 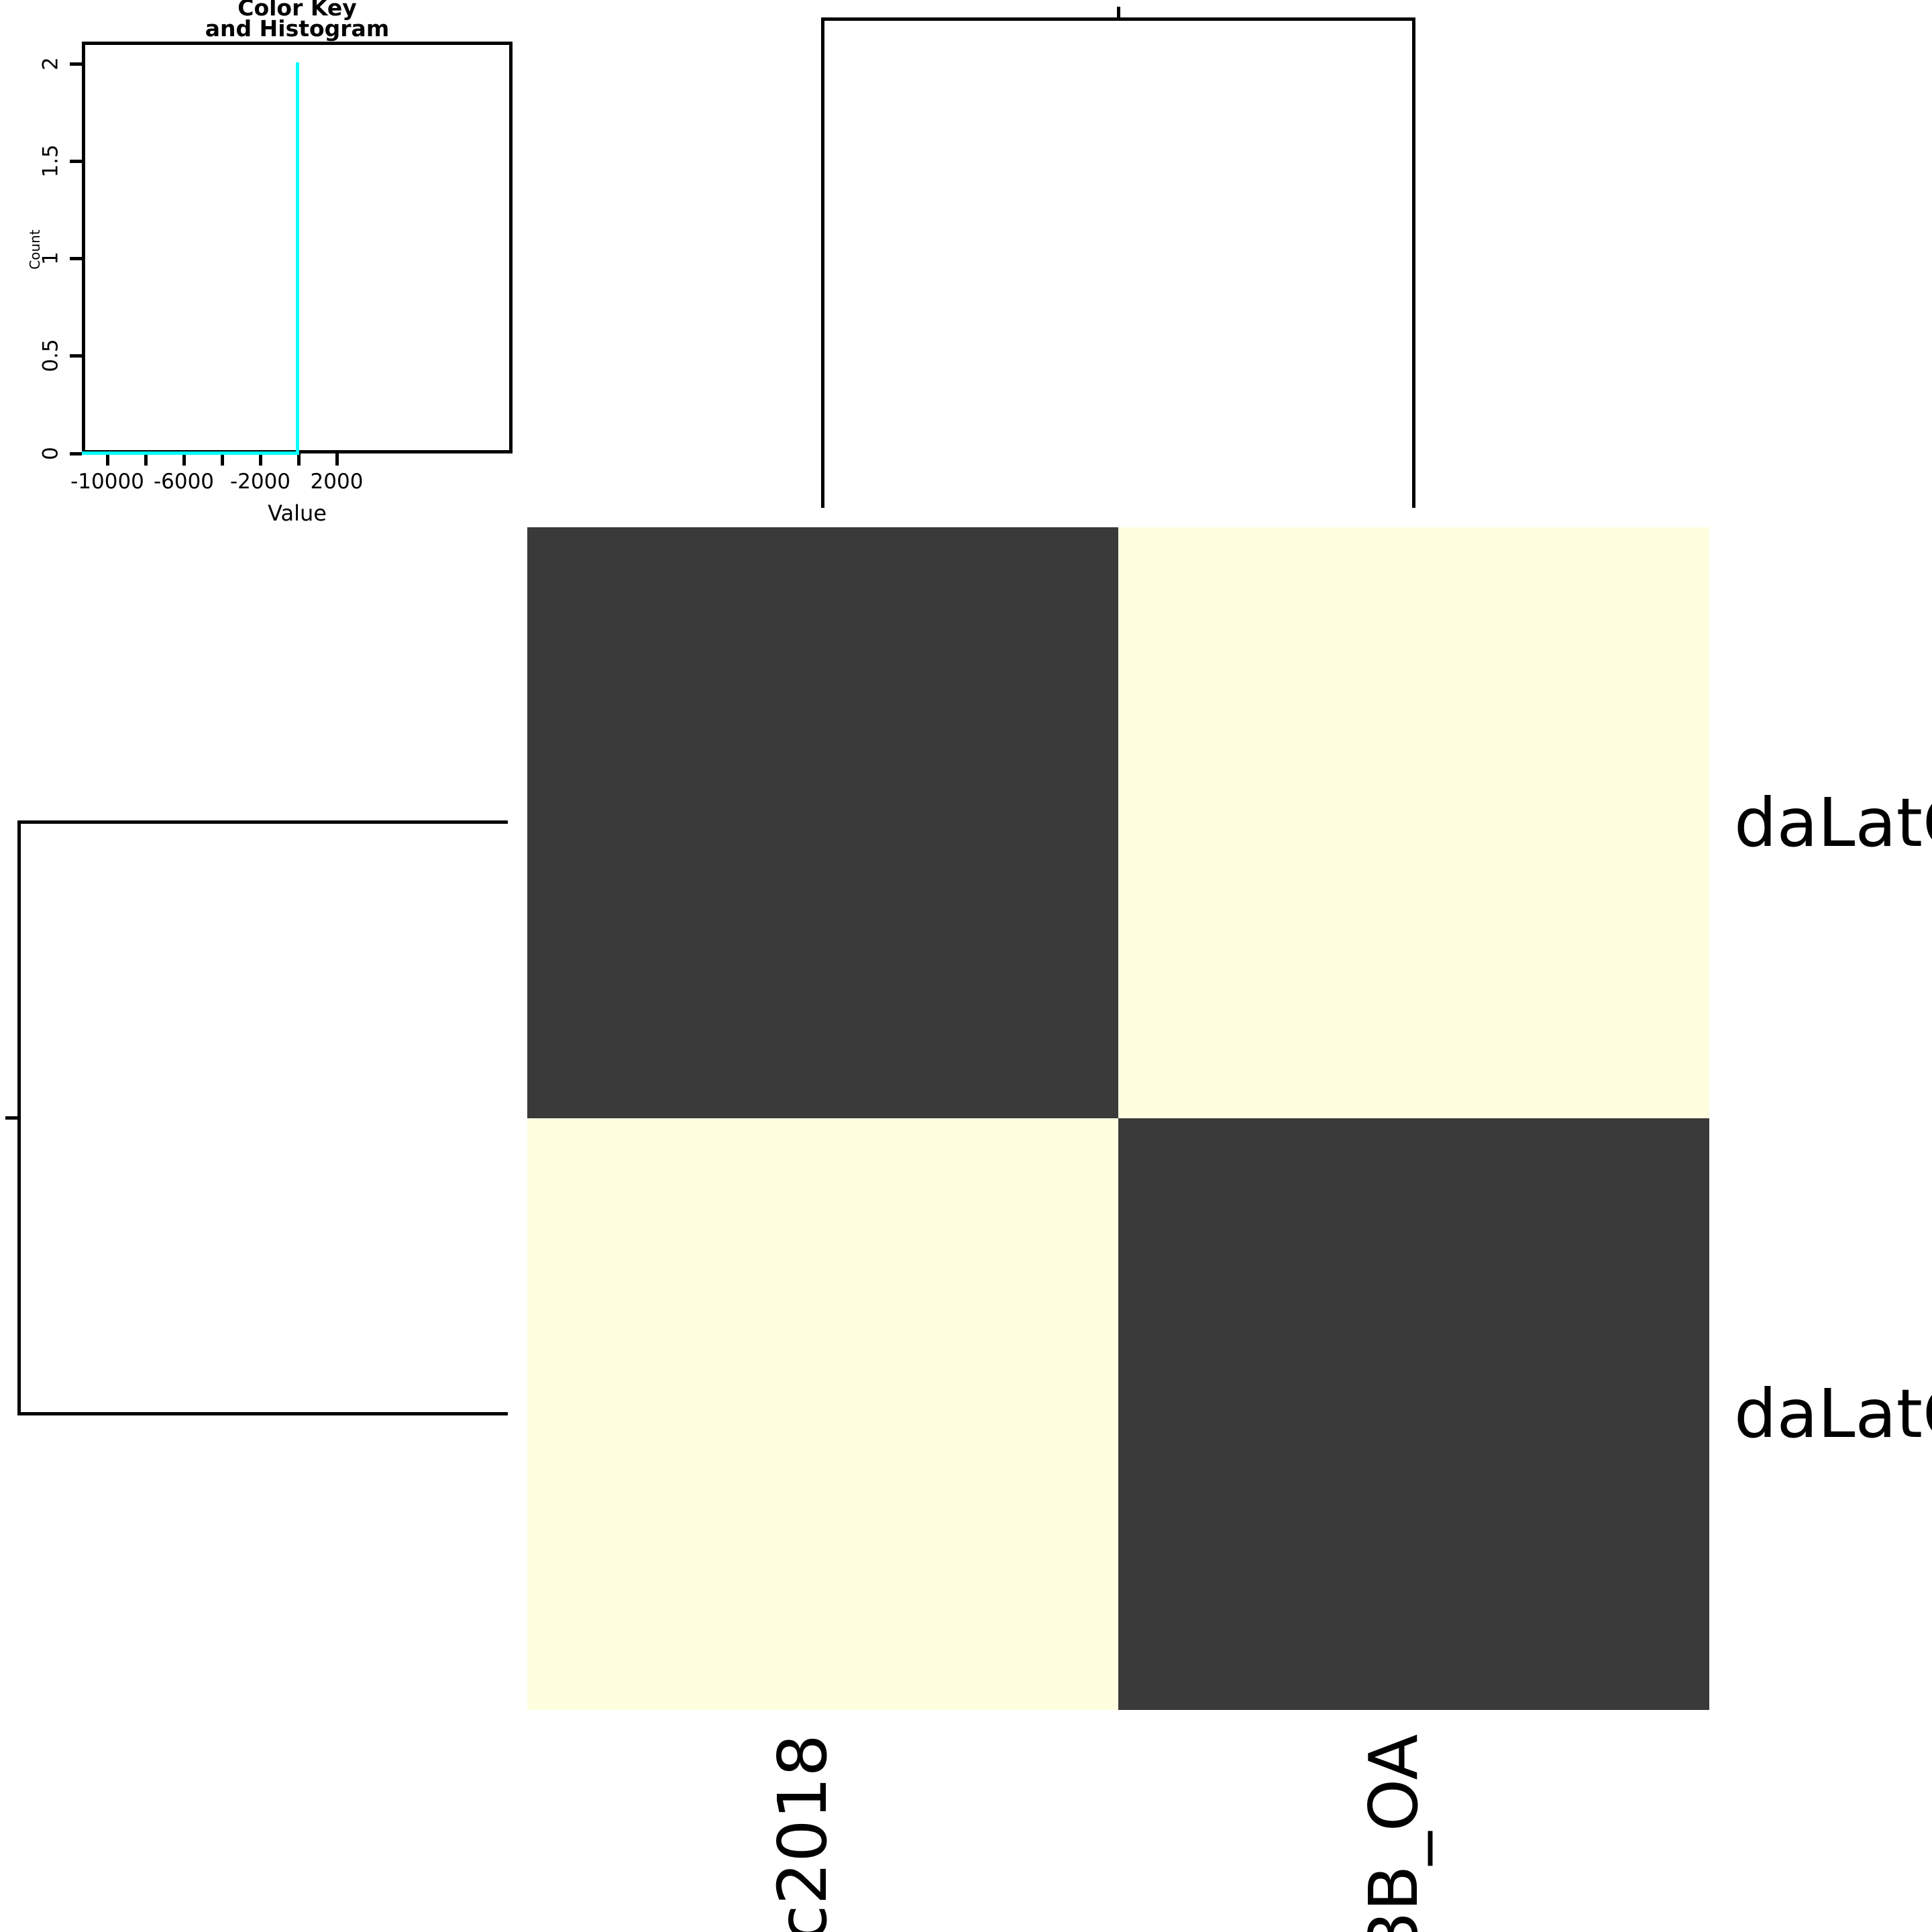 I want to click on y-axis-tick-label: 1.5, so click(x=50, y=161).